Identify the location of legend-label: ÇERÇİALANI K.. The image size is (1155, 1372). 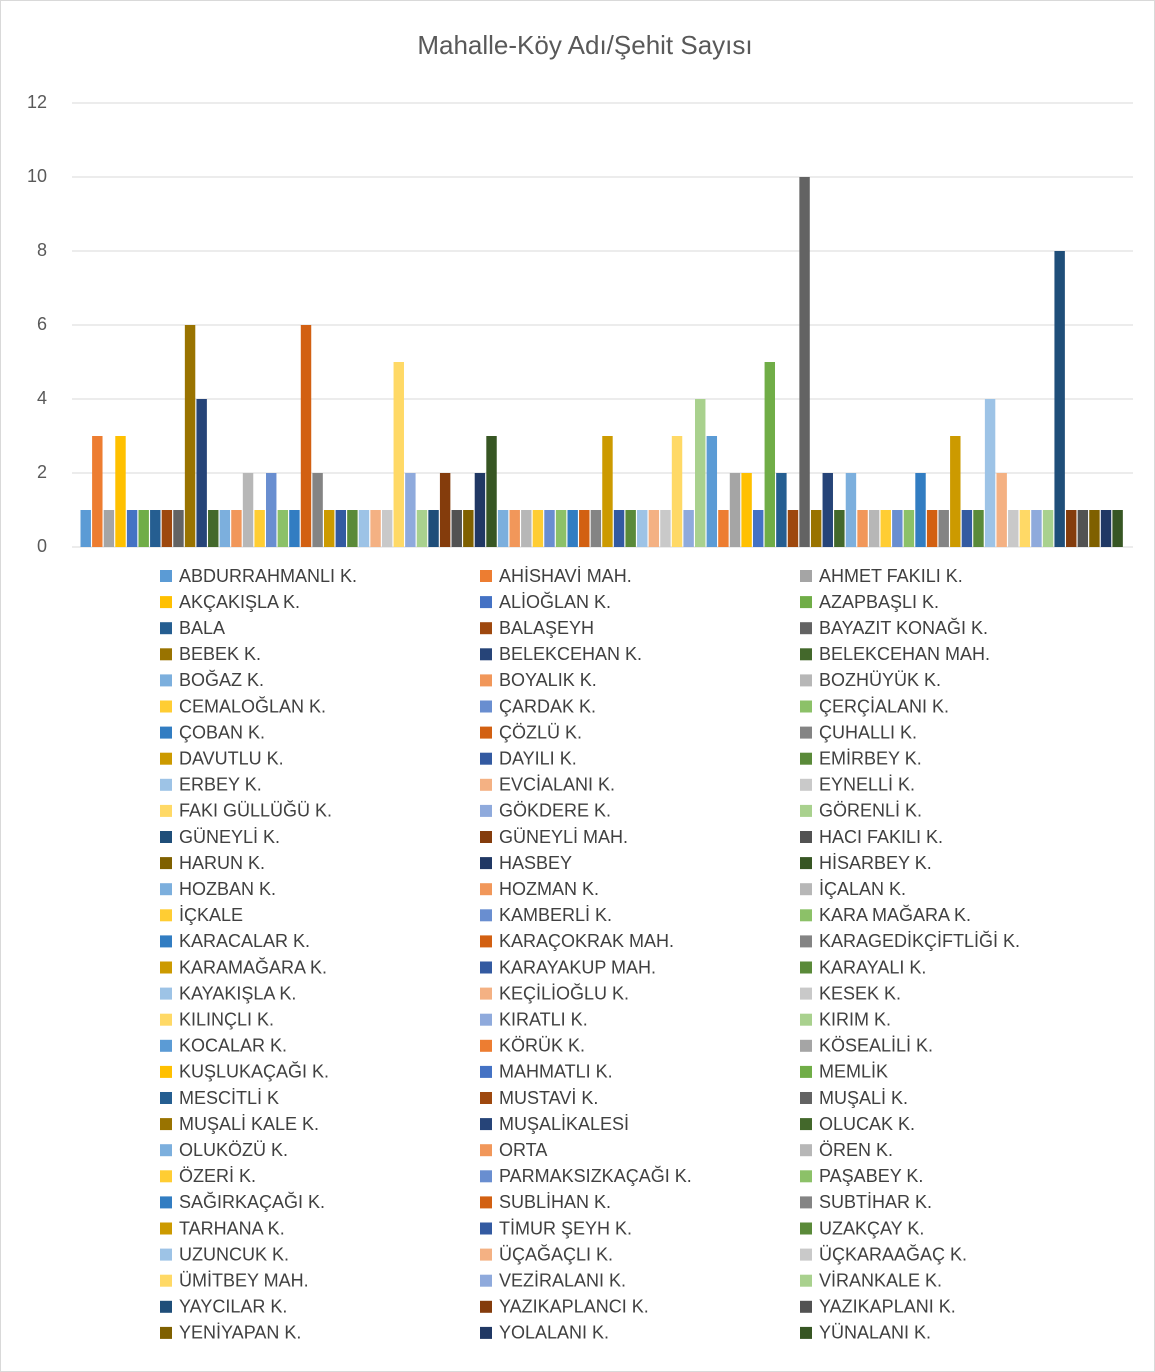
(884, 706).